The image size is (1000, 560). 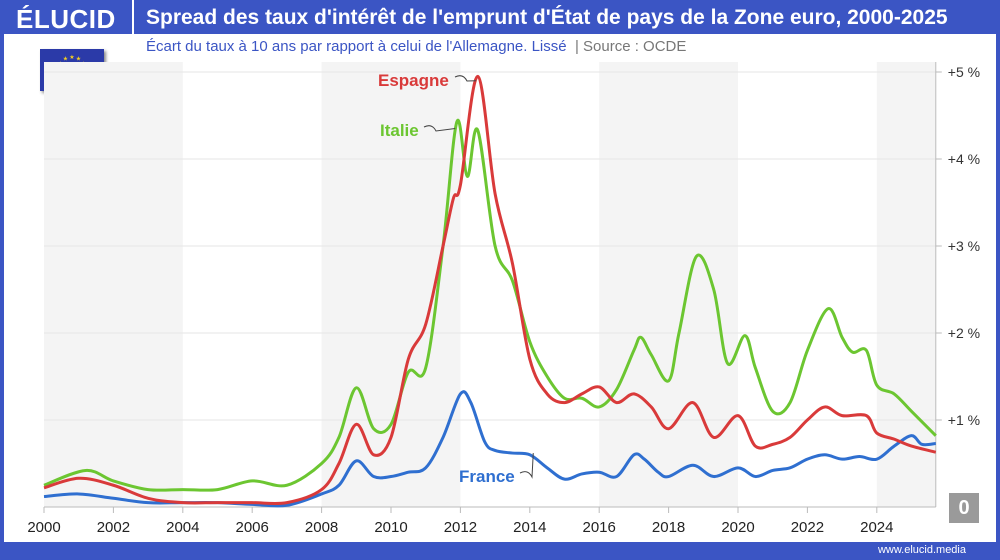 What do you see at coordinates (182, 527) in the screenshot?
I see `x-tick-label: 2004` at bounding box center [182, 527].